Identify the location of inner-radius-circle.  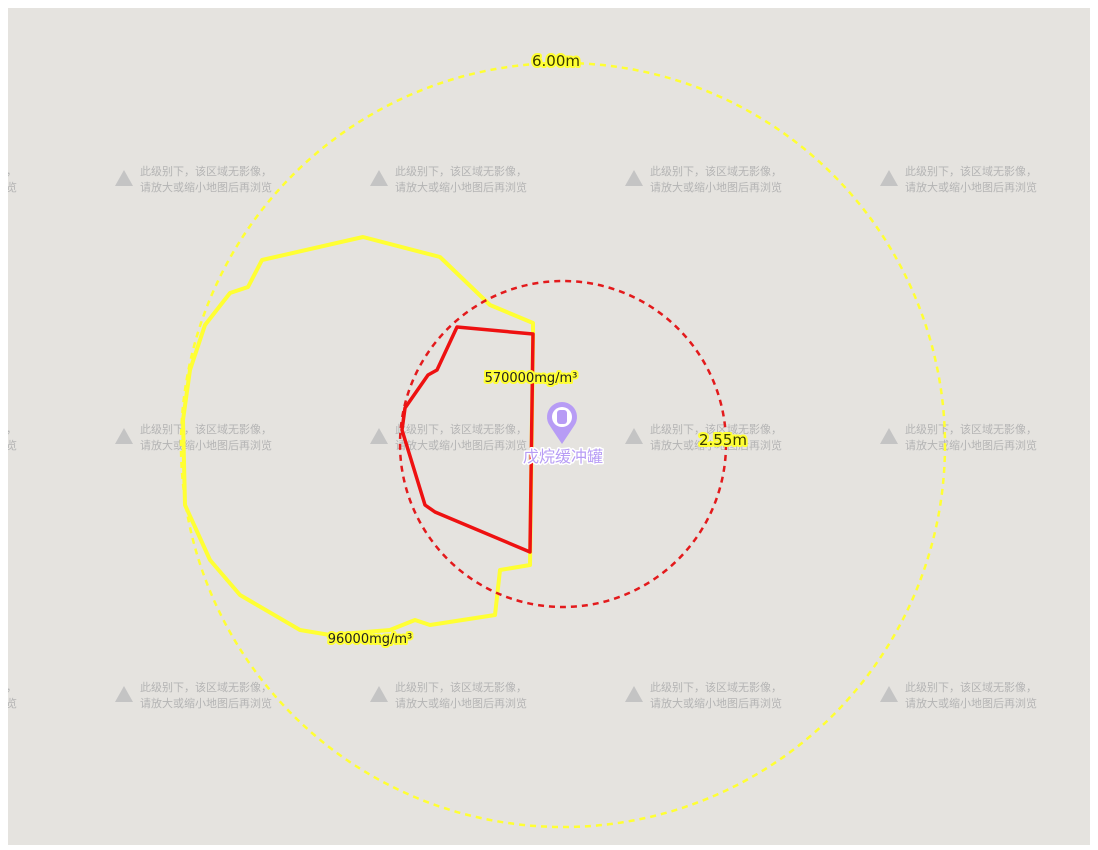
(563, 444).